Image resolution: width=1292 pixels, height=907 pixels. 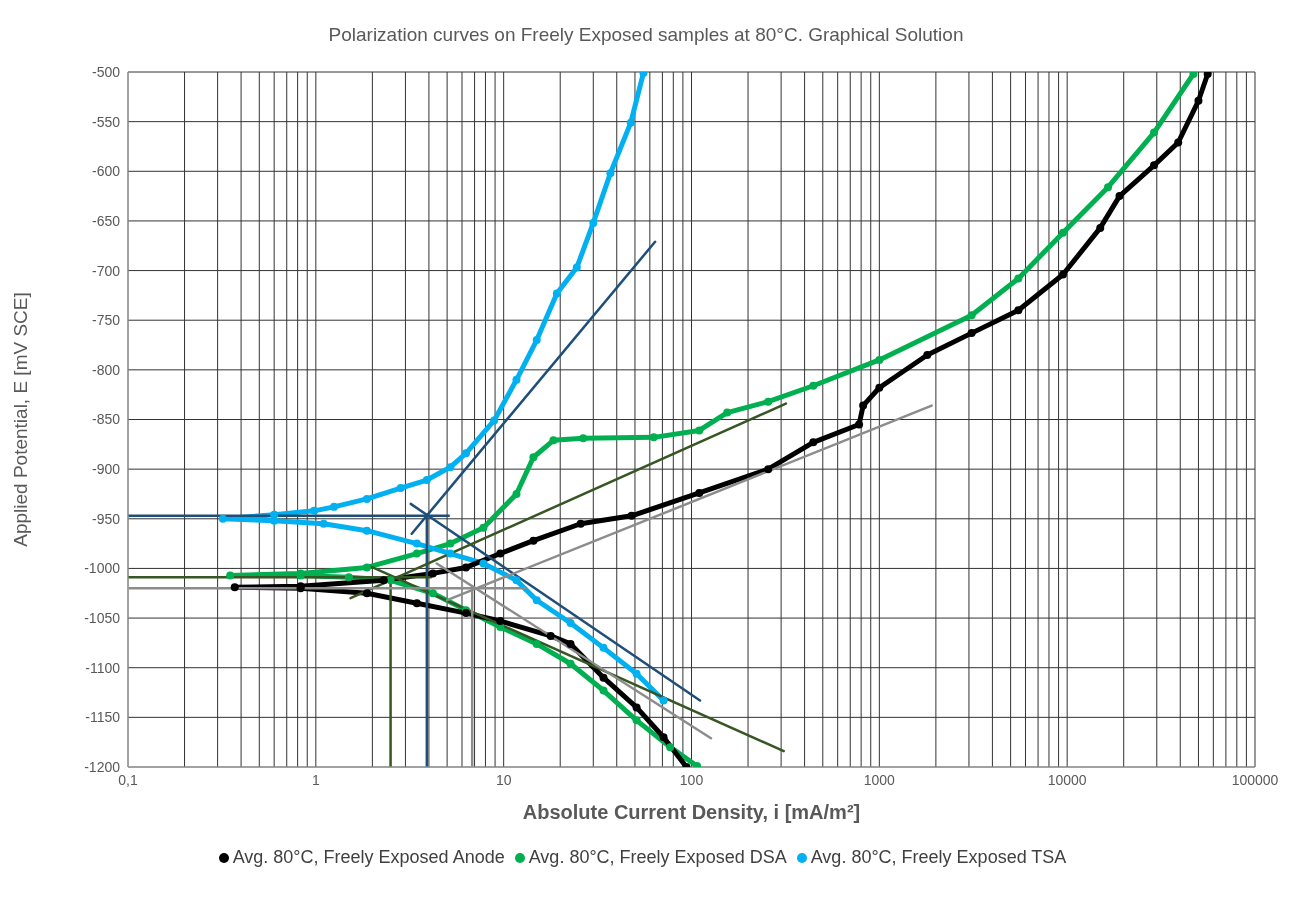 I want to click on y-tick-label: -950, so click(x=106, y=518).